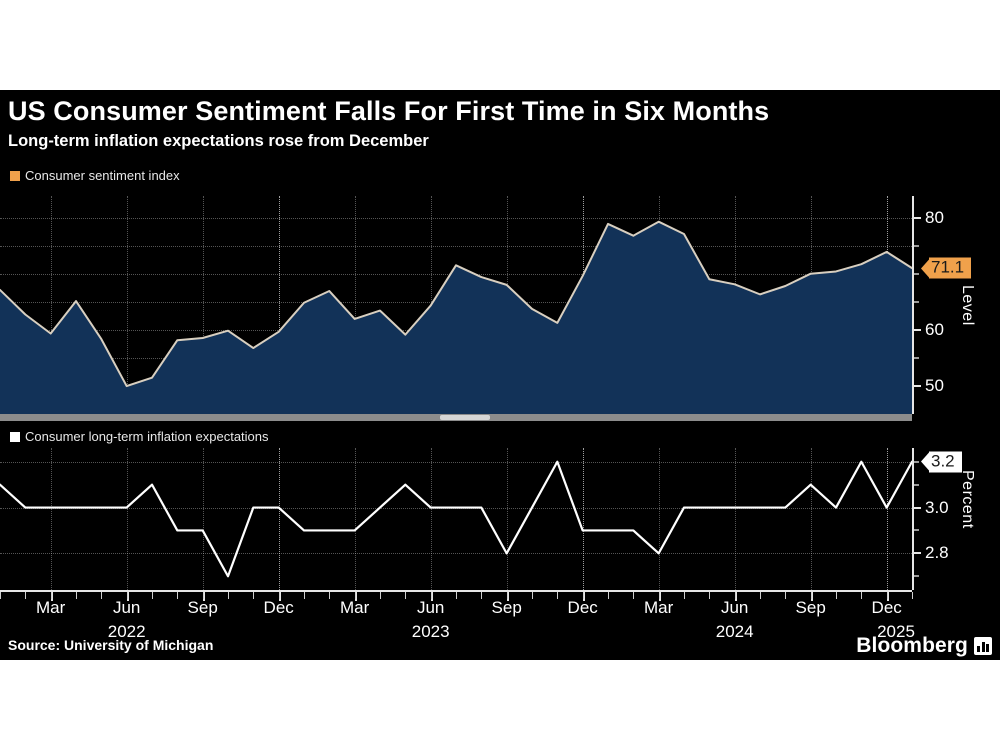  I want to click on y-axis-top, so click(913, 305).